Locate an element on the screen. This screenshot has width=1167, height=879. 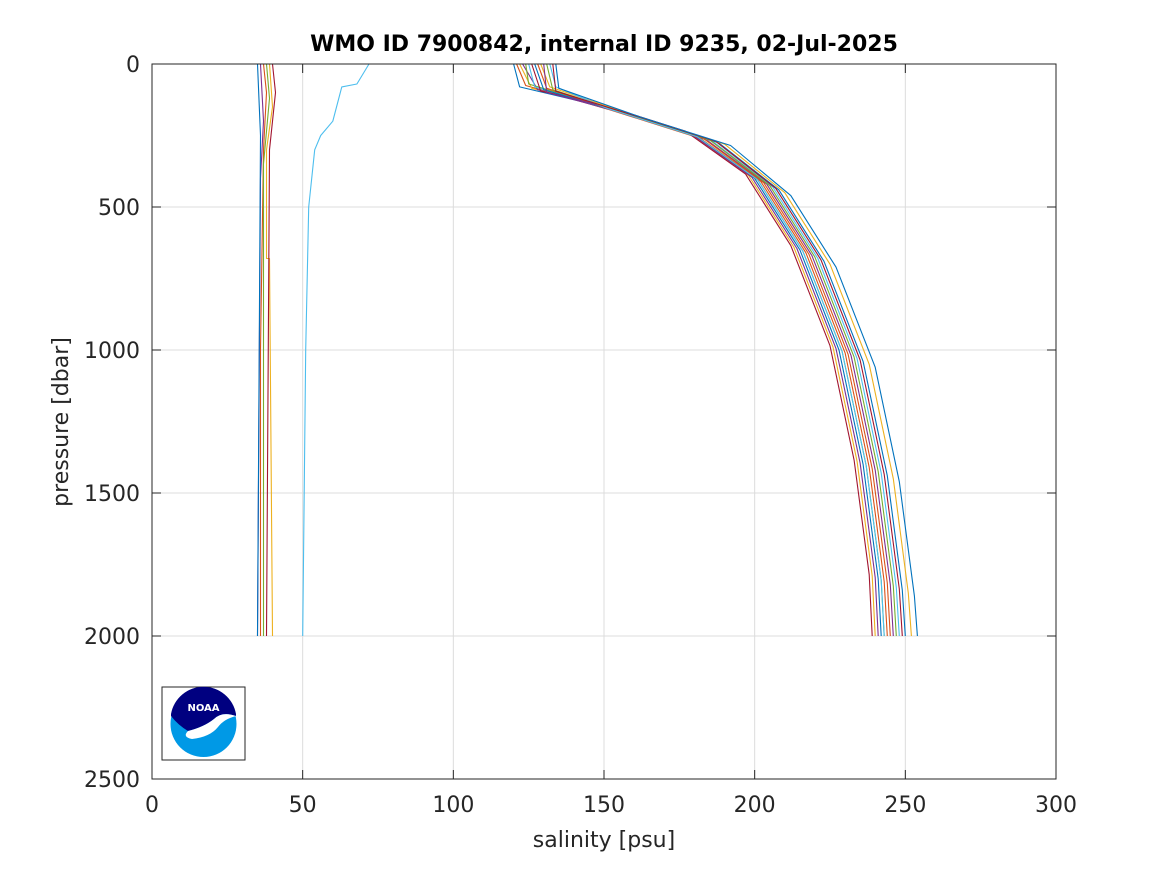
x-tick-label: 150 is located at coordinates (604, 805).